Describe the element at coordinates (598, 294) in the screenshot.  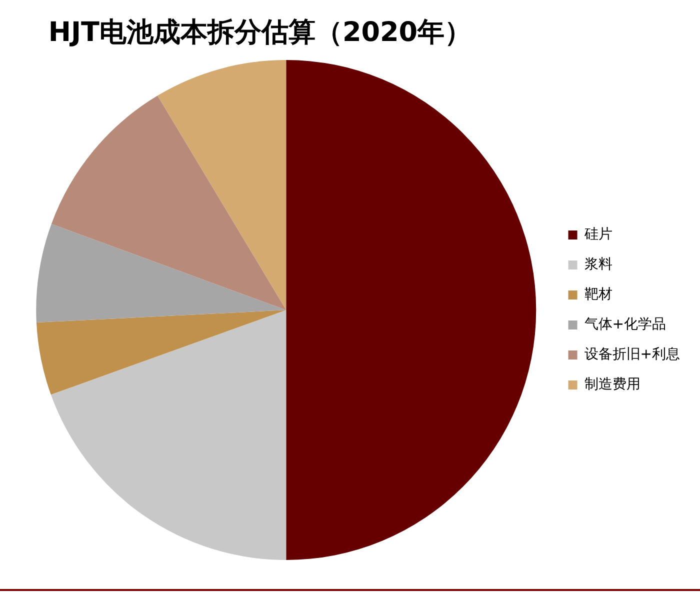
I see `legend-label: 靶材` at that location.